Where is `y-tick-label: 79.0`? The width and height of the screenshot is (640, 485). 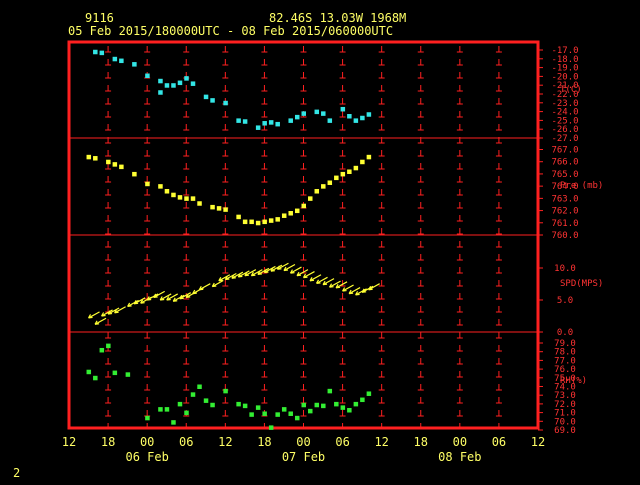 y-tick-label: 79.0 is located at coordinates (565, 344).